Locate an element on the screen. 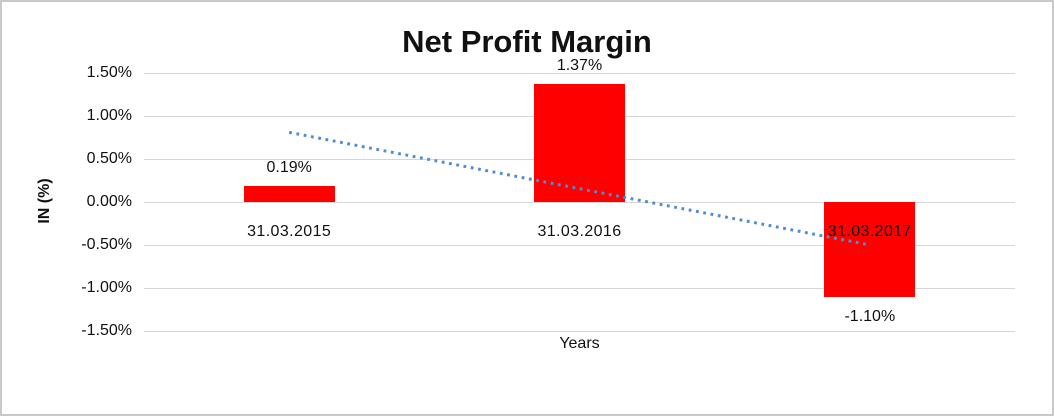 The width and height of the screenshot is (1054, 416). category-label: 31.03.2016 is located at coordinates (579, 231).